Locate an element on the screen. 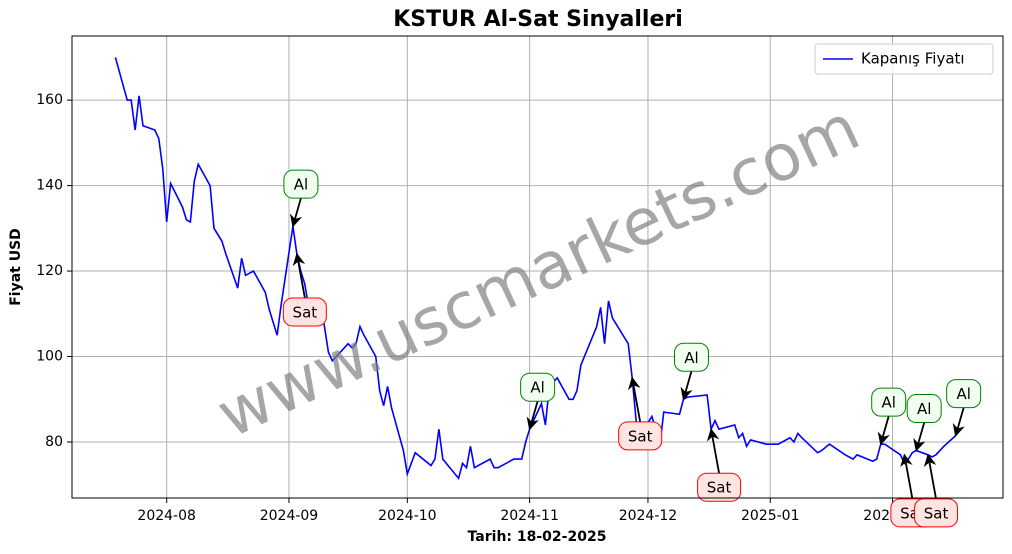 Image resolution: width=1012 pixels, height=554 pixels. y-tick-label: 120 is located at coordinates (49, 271).